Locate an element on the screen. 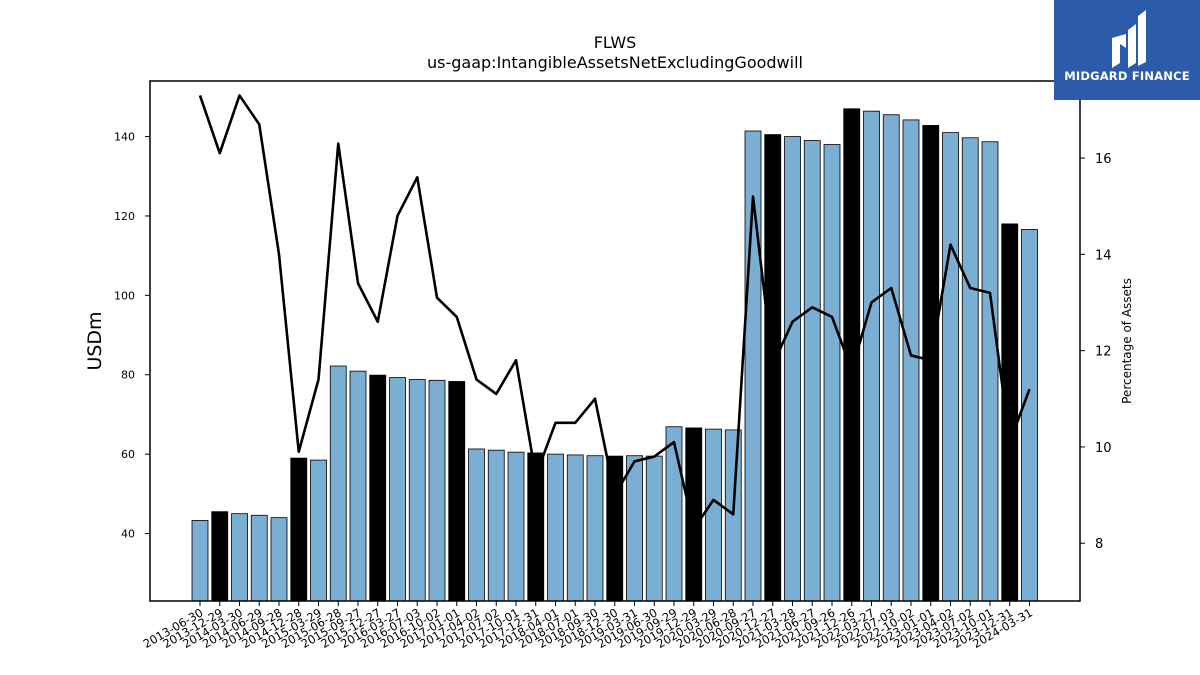  chart-title: FLWS is located at coordinates (615, 42).